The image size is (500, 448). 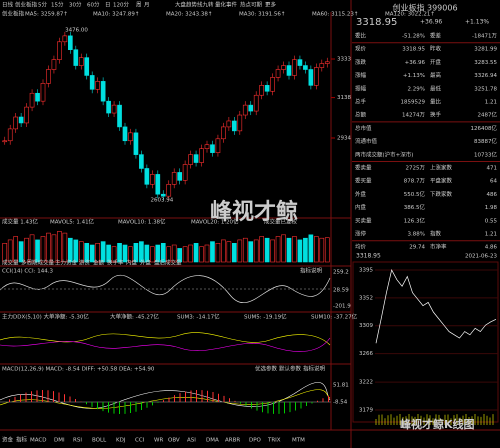 I want to click on ddx-title: 主力DDX(5,10) 大单净额: -5.30亿, so click(x=45, y=317).